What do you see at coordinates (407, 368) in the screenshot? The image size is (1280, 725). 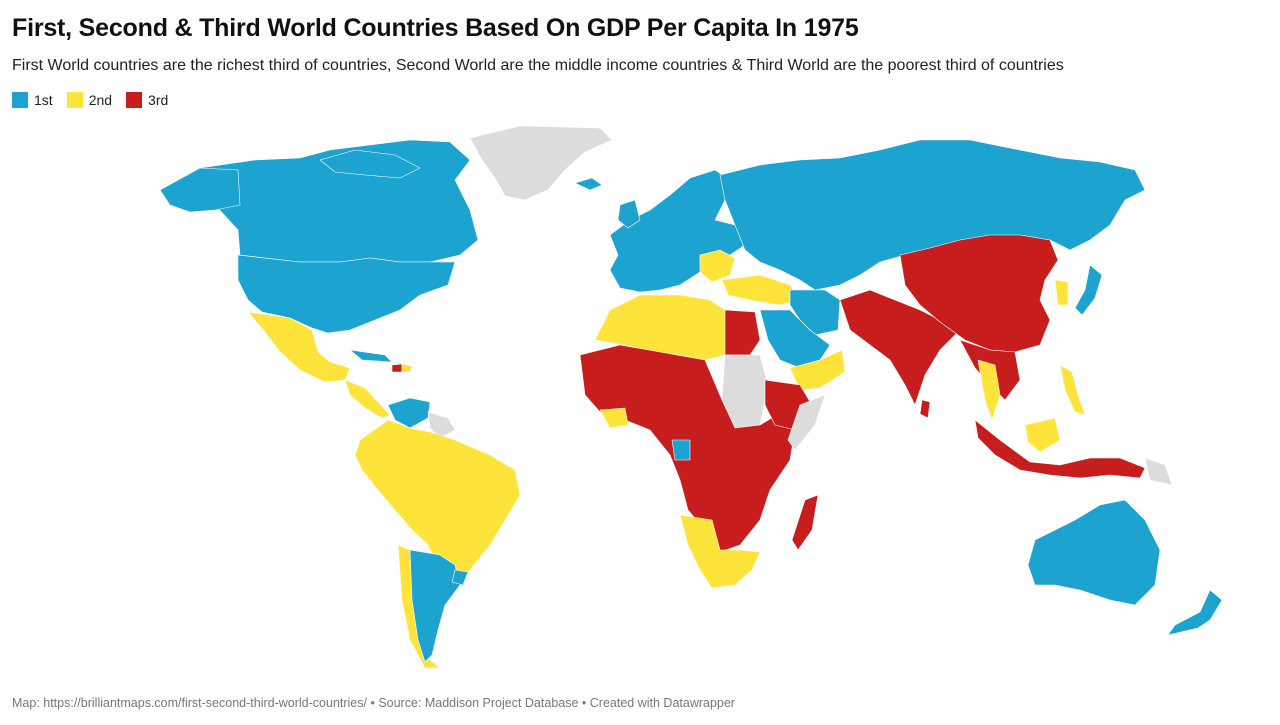 I see `region-dominican-rep` at bounding box center [407, 368].